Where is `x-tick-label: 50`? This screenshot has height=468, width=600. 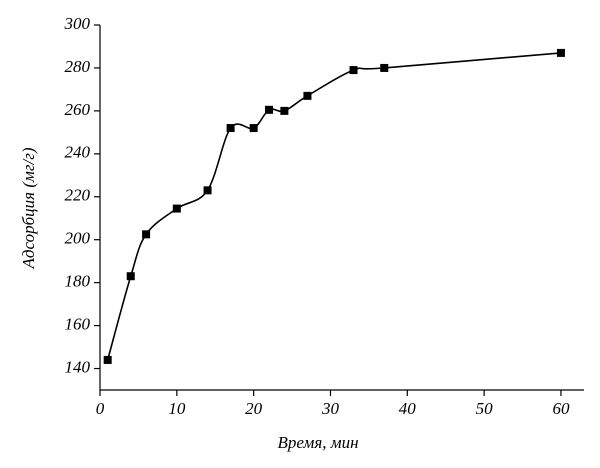 x-tick-label: 50 is located at coordinates (485, 408).